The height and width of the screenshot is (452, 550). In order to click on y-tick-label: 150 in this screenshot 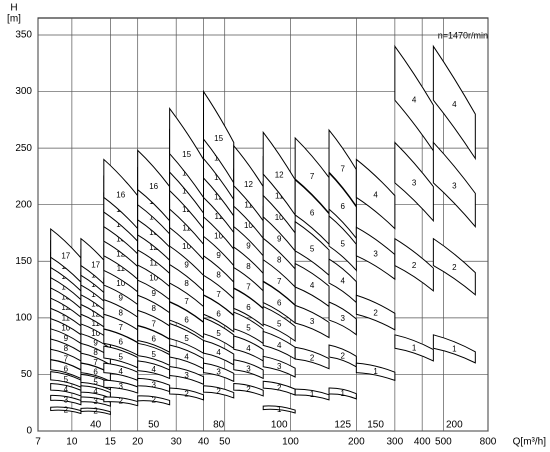, I will do `click(23, 261)`.